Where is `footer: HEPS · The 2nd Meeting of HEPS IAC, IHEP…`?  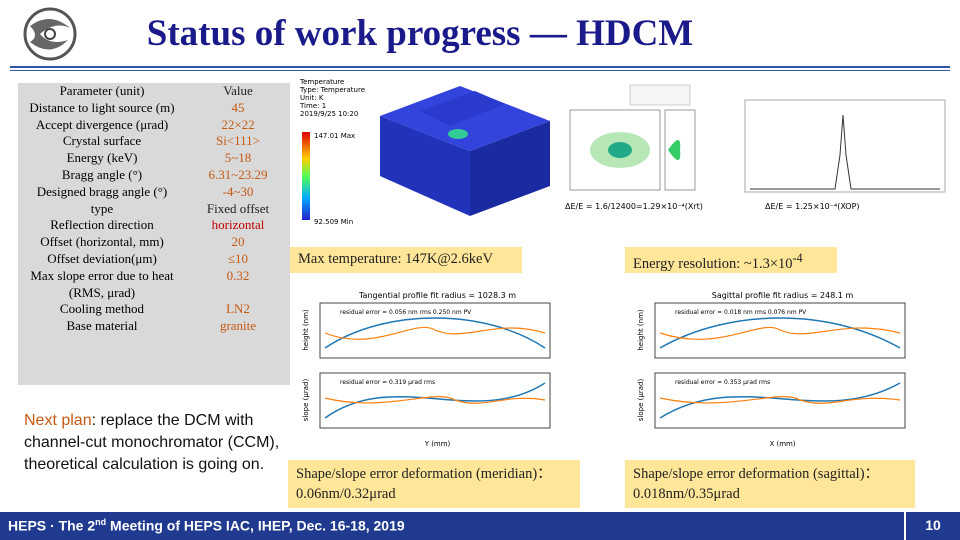
footer: HEPS · The 2nd Meeting of HEPS IAC, IHEP… is located at coordinates (480, 526).